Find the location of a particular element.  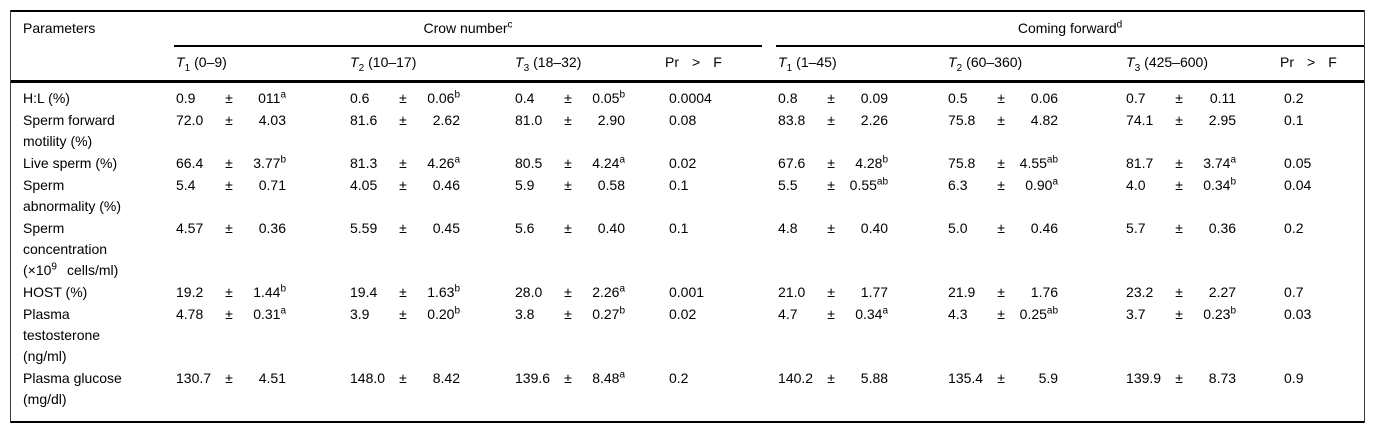

se: 0.46 is located at coordinates (1044, 228).